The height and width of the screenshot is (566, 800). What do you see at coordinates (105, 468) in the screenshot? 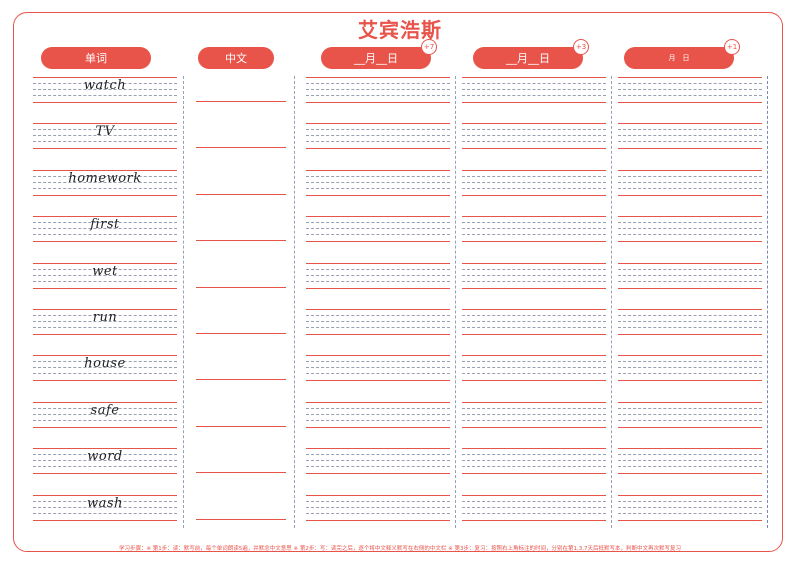
I see `word-row: word` at bounding box center [105, 468].